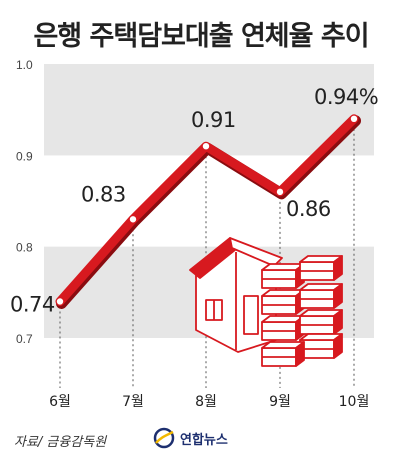  What do you see at coordinates (103, 194) in the screenshot?
I see `data-label: 0.83` at bounding box center [103, 194].